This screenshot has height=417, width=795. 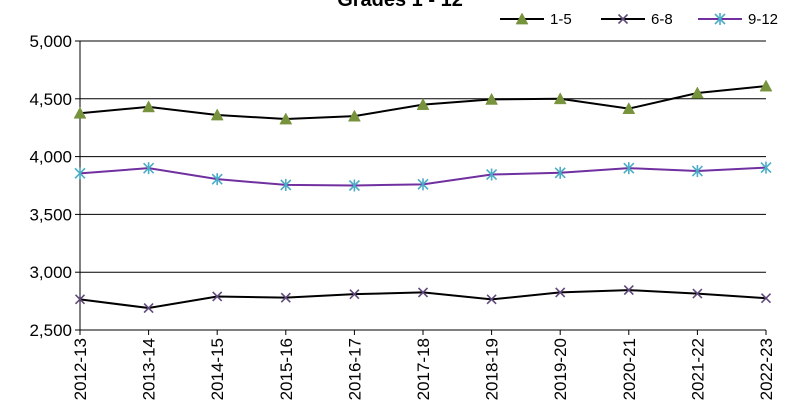 I want to click on x-tick-label: 2012-13, so click(x=80, y=369).